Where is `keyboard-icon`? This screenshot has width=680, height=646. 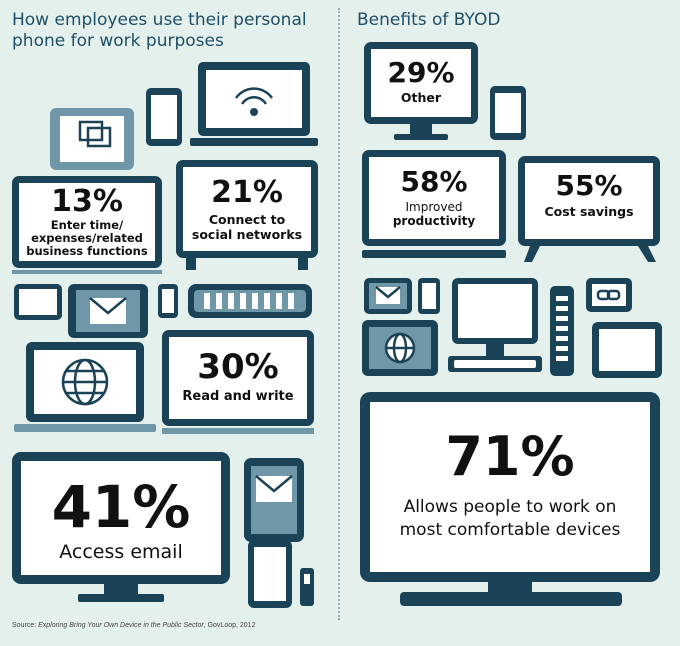 keyboard-icon is located at coordinates (250, 301).